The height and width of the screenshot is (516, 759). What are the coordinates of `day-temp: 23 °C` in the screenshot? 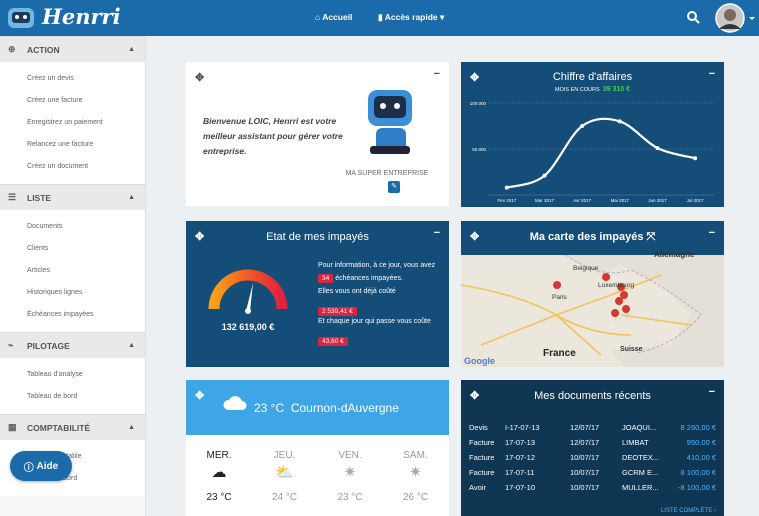 It's located at (350, 497).